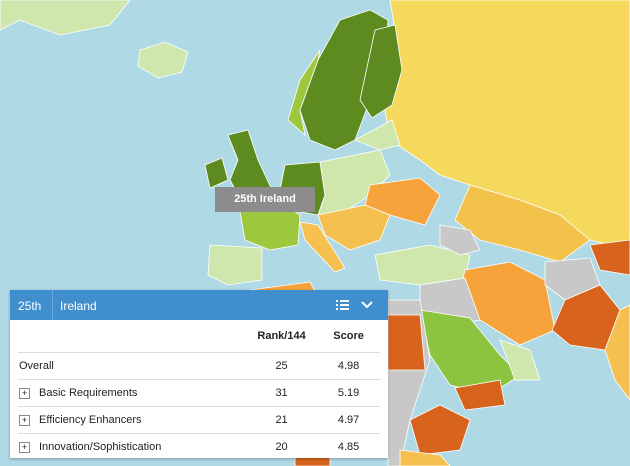 Image resolution: width=630 pixels, height=466 pixels. What do you see at coordinates (348, 366) in the screenshot?
I see `score-cell: 4.98` at bounding box center [348, 366].